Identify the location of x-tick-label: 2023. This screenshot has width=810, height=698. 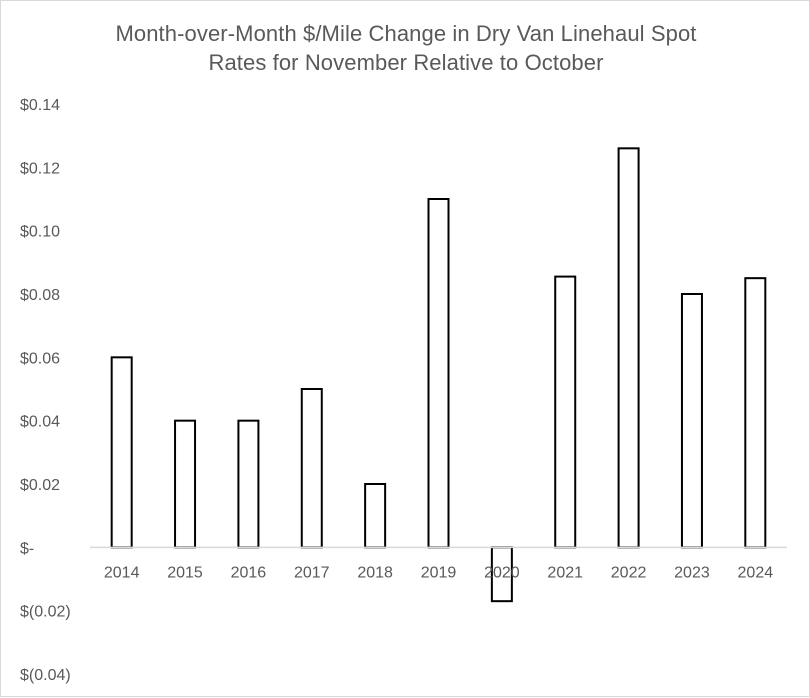
(692, 572).